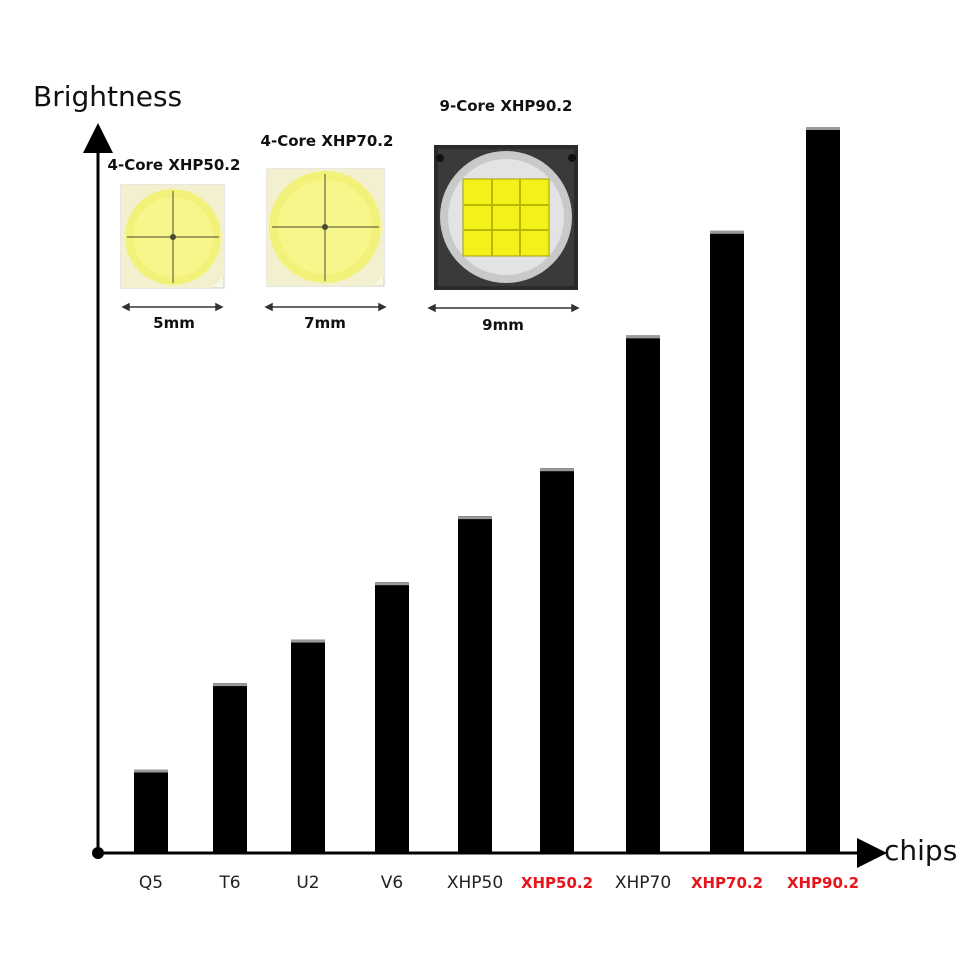 The height and width of the screenshot is (965, 960). Describe the element at coordinates (307, 883) in the screenshot. I see `tick-label-u2: U2` at that location.